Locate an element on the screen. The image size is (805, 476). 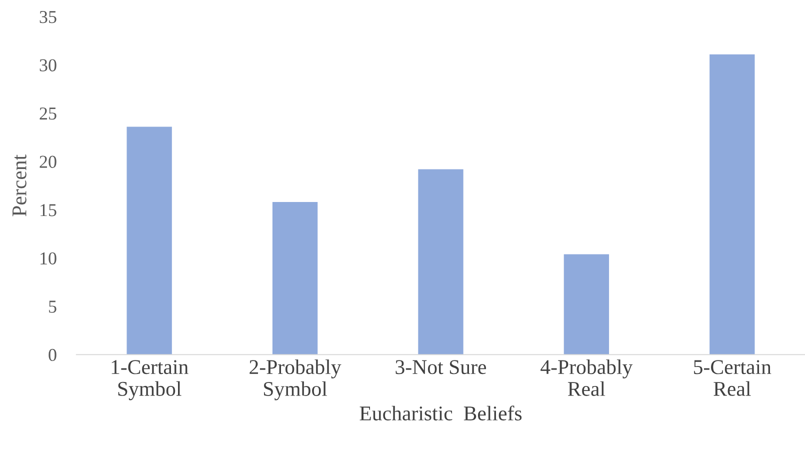
x-tick-label: 4-Probably Real is located at coordinates (586, 377).